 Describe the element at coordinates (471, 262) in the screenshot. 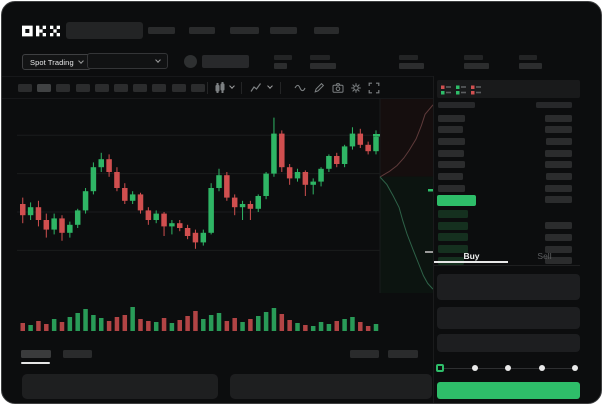

I see `buy-tab-underline` at that location.